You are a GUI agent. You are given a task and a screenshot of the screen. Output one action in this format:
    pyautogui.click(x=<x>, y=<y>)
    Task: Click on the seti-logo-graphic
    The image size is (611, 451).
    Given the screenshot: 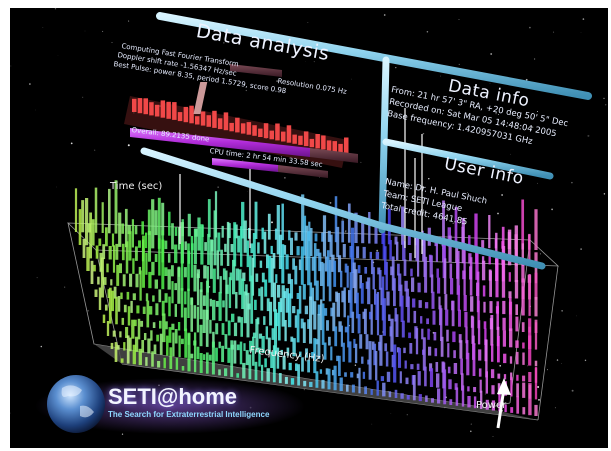 What is the action you would take?
    pyautogui.click(x=170, y=404)
    